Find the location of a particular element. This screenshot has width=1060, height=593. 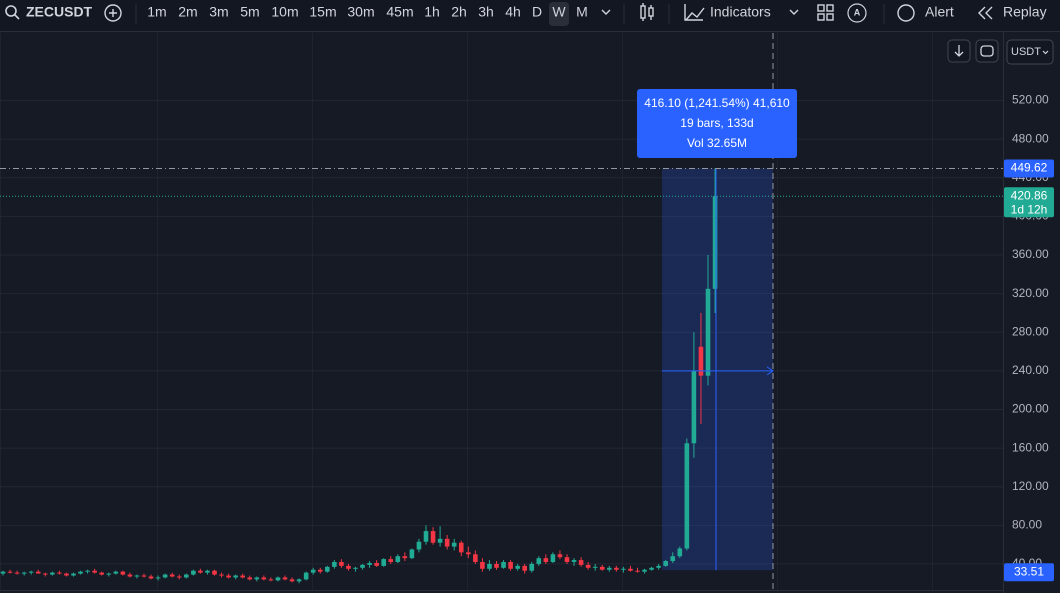

toolbar is located at coordinates (530, 15).